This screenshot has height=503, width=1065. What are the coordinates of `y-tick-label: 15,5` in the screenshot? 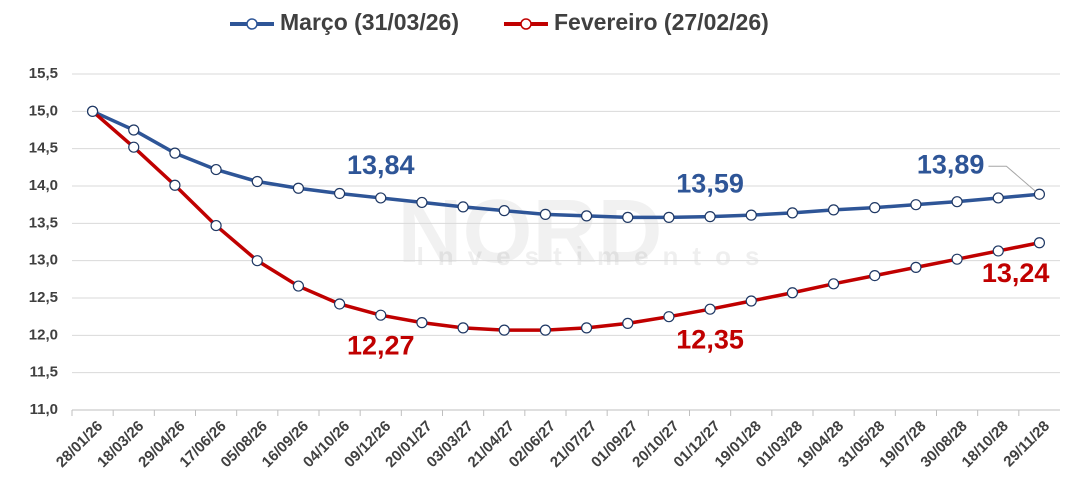 It's located at (43, 73).